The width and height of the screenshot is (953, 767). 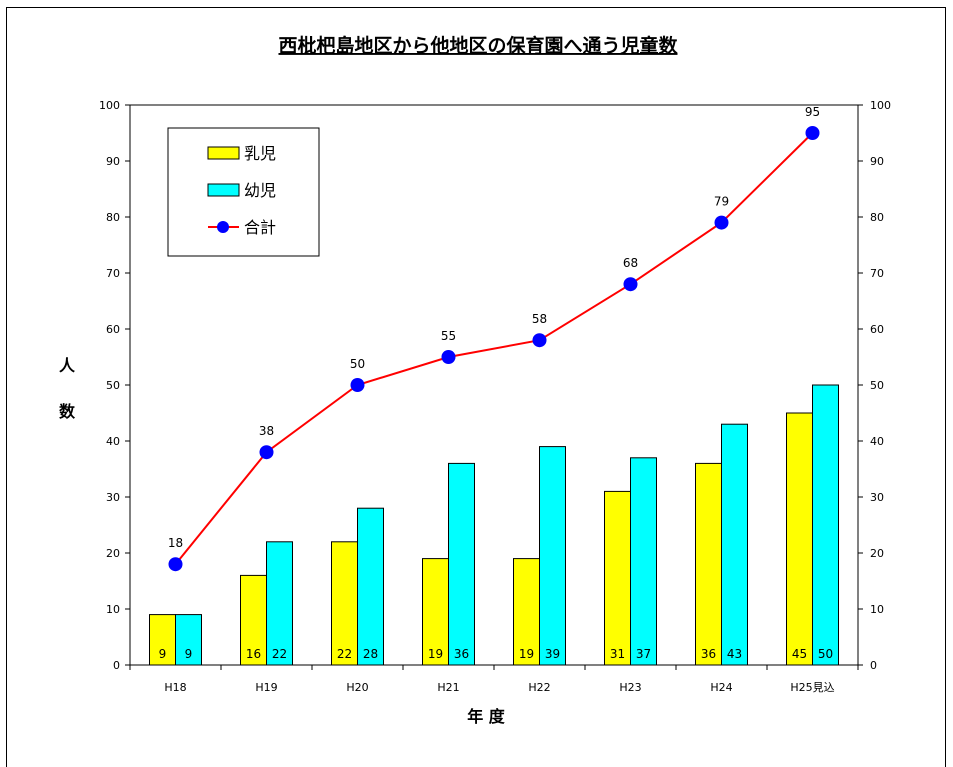 I want to click on y-tick-label-right: 60, so click(x=877, y=329).